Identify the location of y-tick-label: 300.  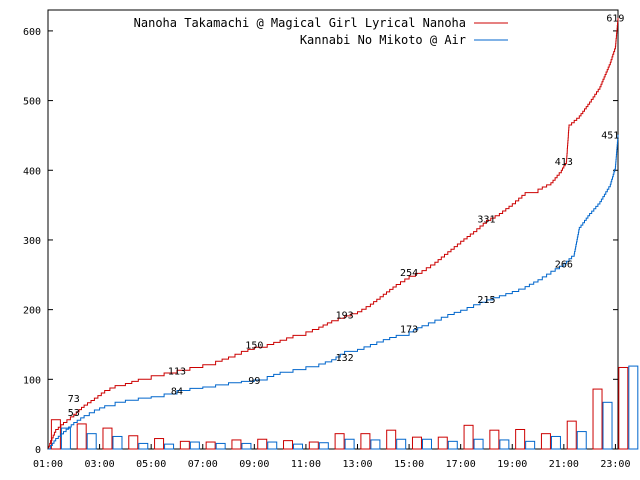
(32, 241).